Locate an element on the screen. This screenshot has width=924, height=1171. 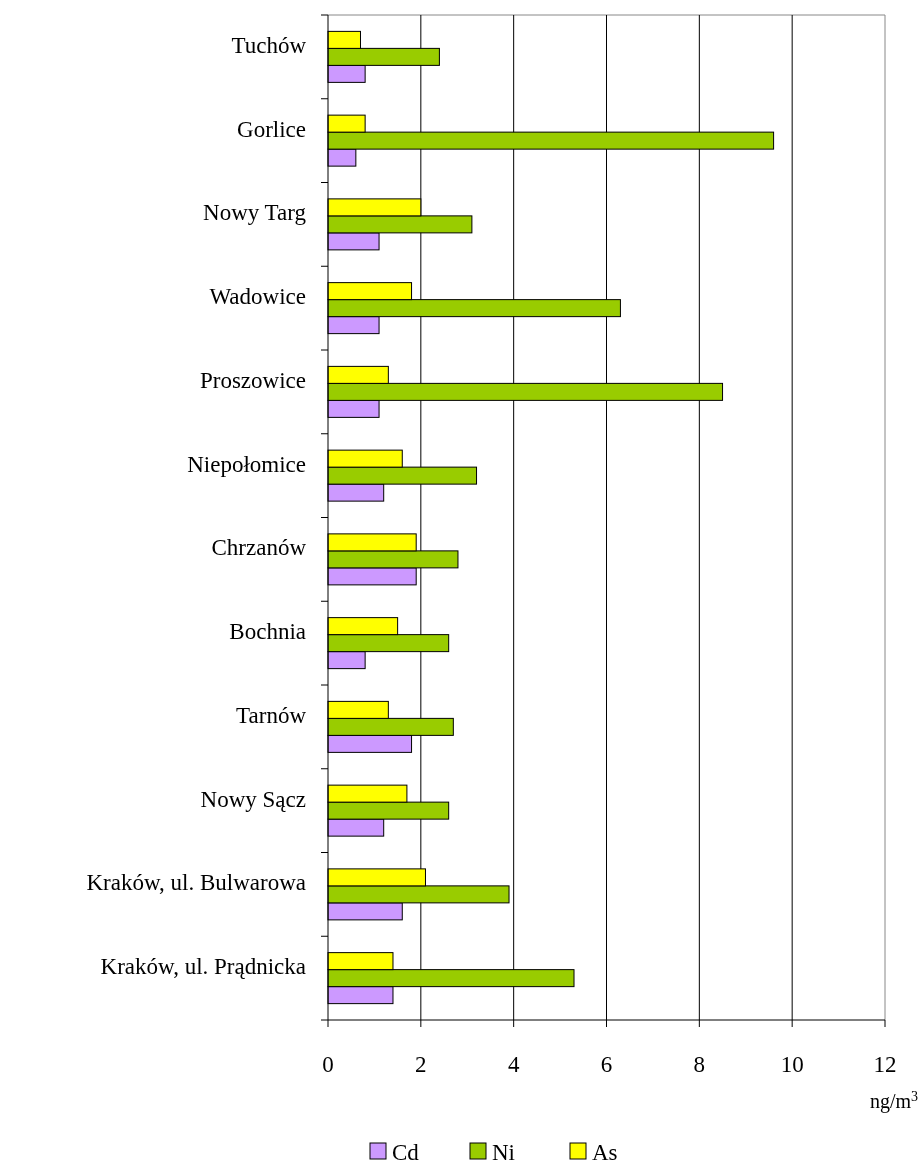
x-tick-label: 10 is located at coordinates (792, 1064).